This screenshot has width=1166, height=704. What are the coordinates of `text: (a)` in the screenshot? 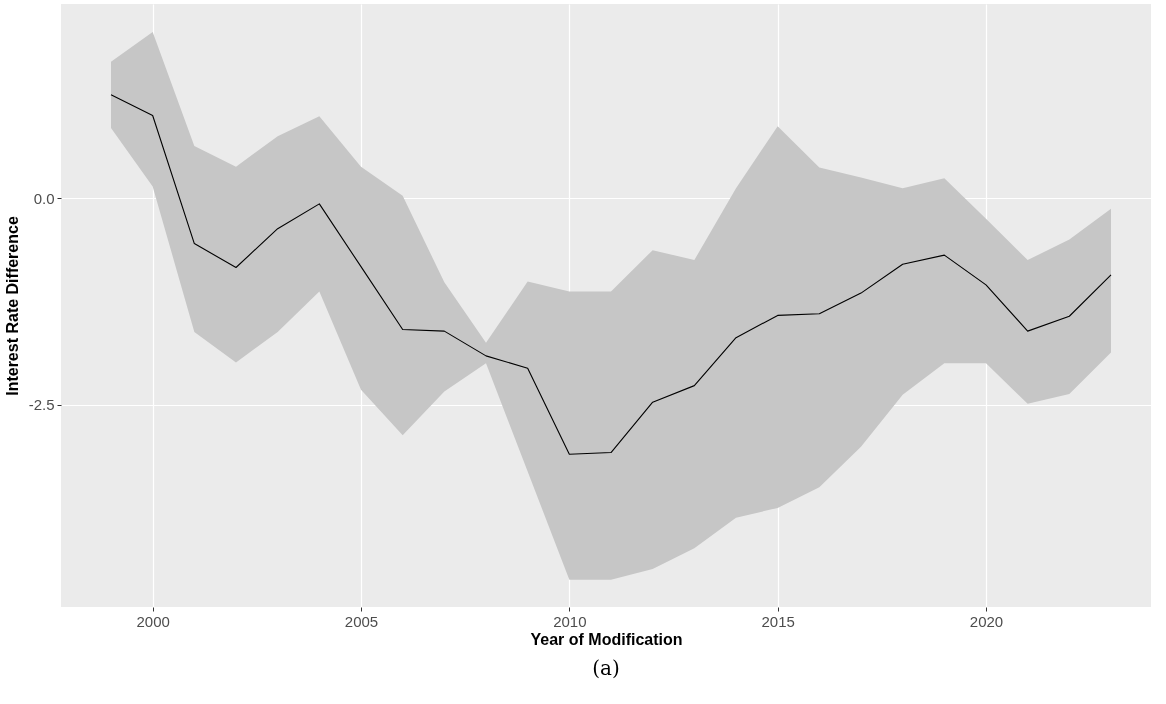 It's located at (606, 668).